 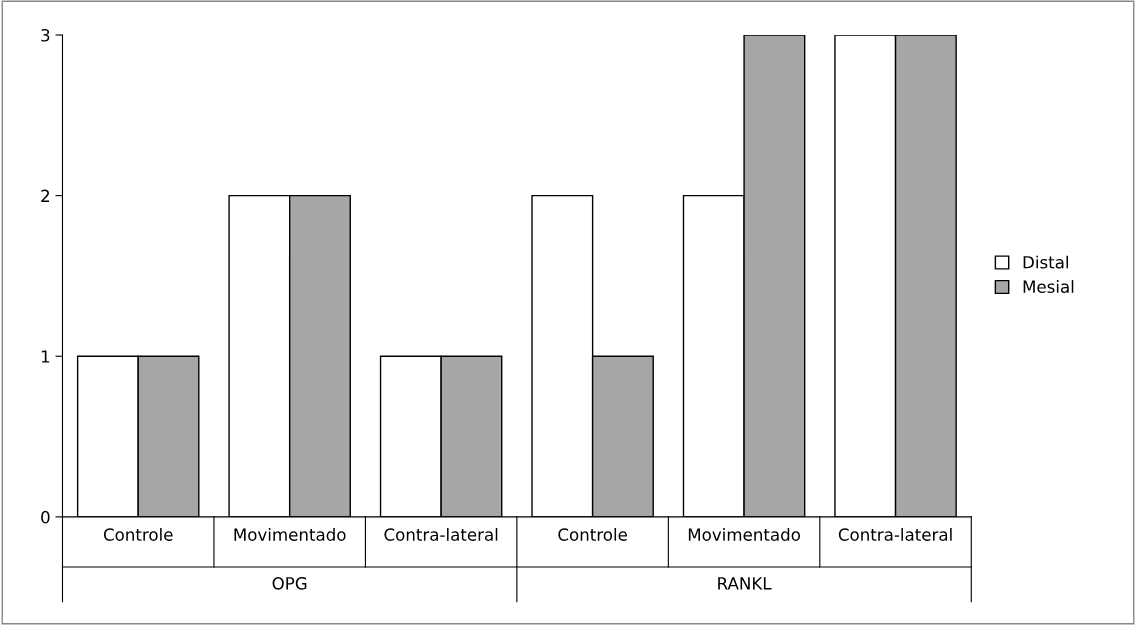 I want to click on y-tick-label: 0, so click(x=45, y=517).